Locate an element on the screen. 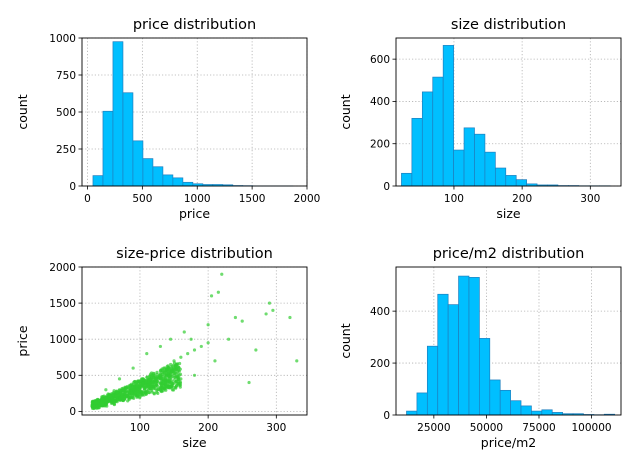  x-tick-label: 200 is located at coordinates (208, 428).